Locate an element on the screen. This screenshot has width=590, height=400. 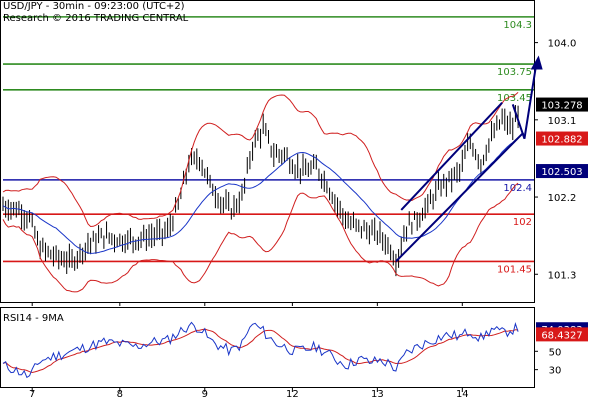
rsi-title: RSI14 - 9MA is located at coordinates (33, 318).